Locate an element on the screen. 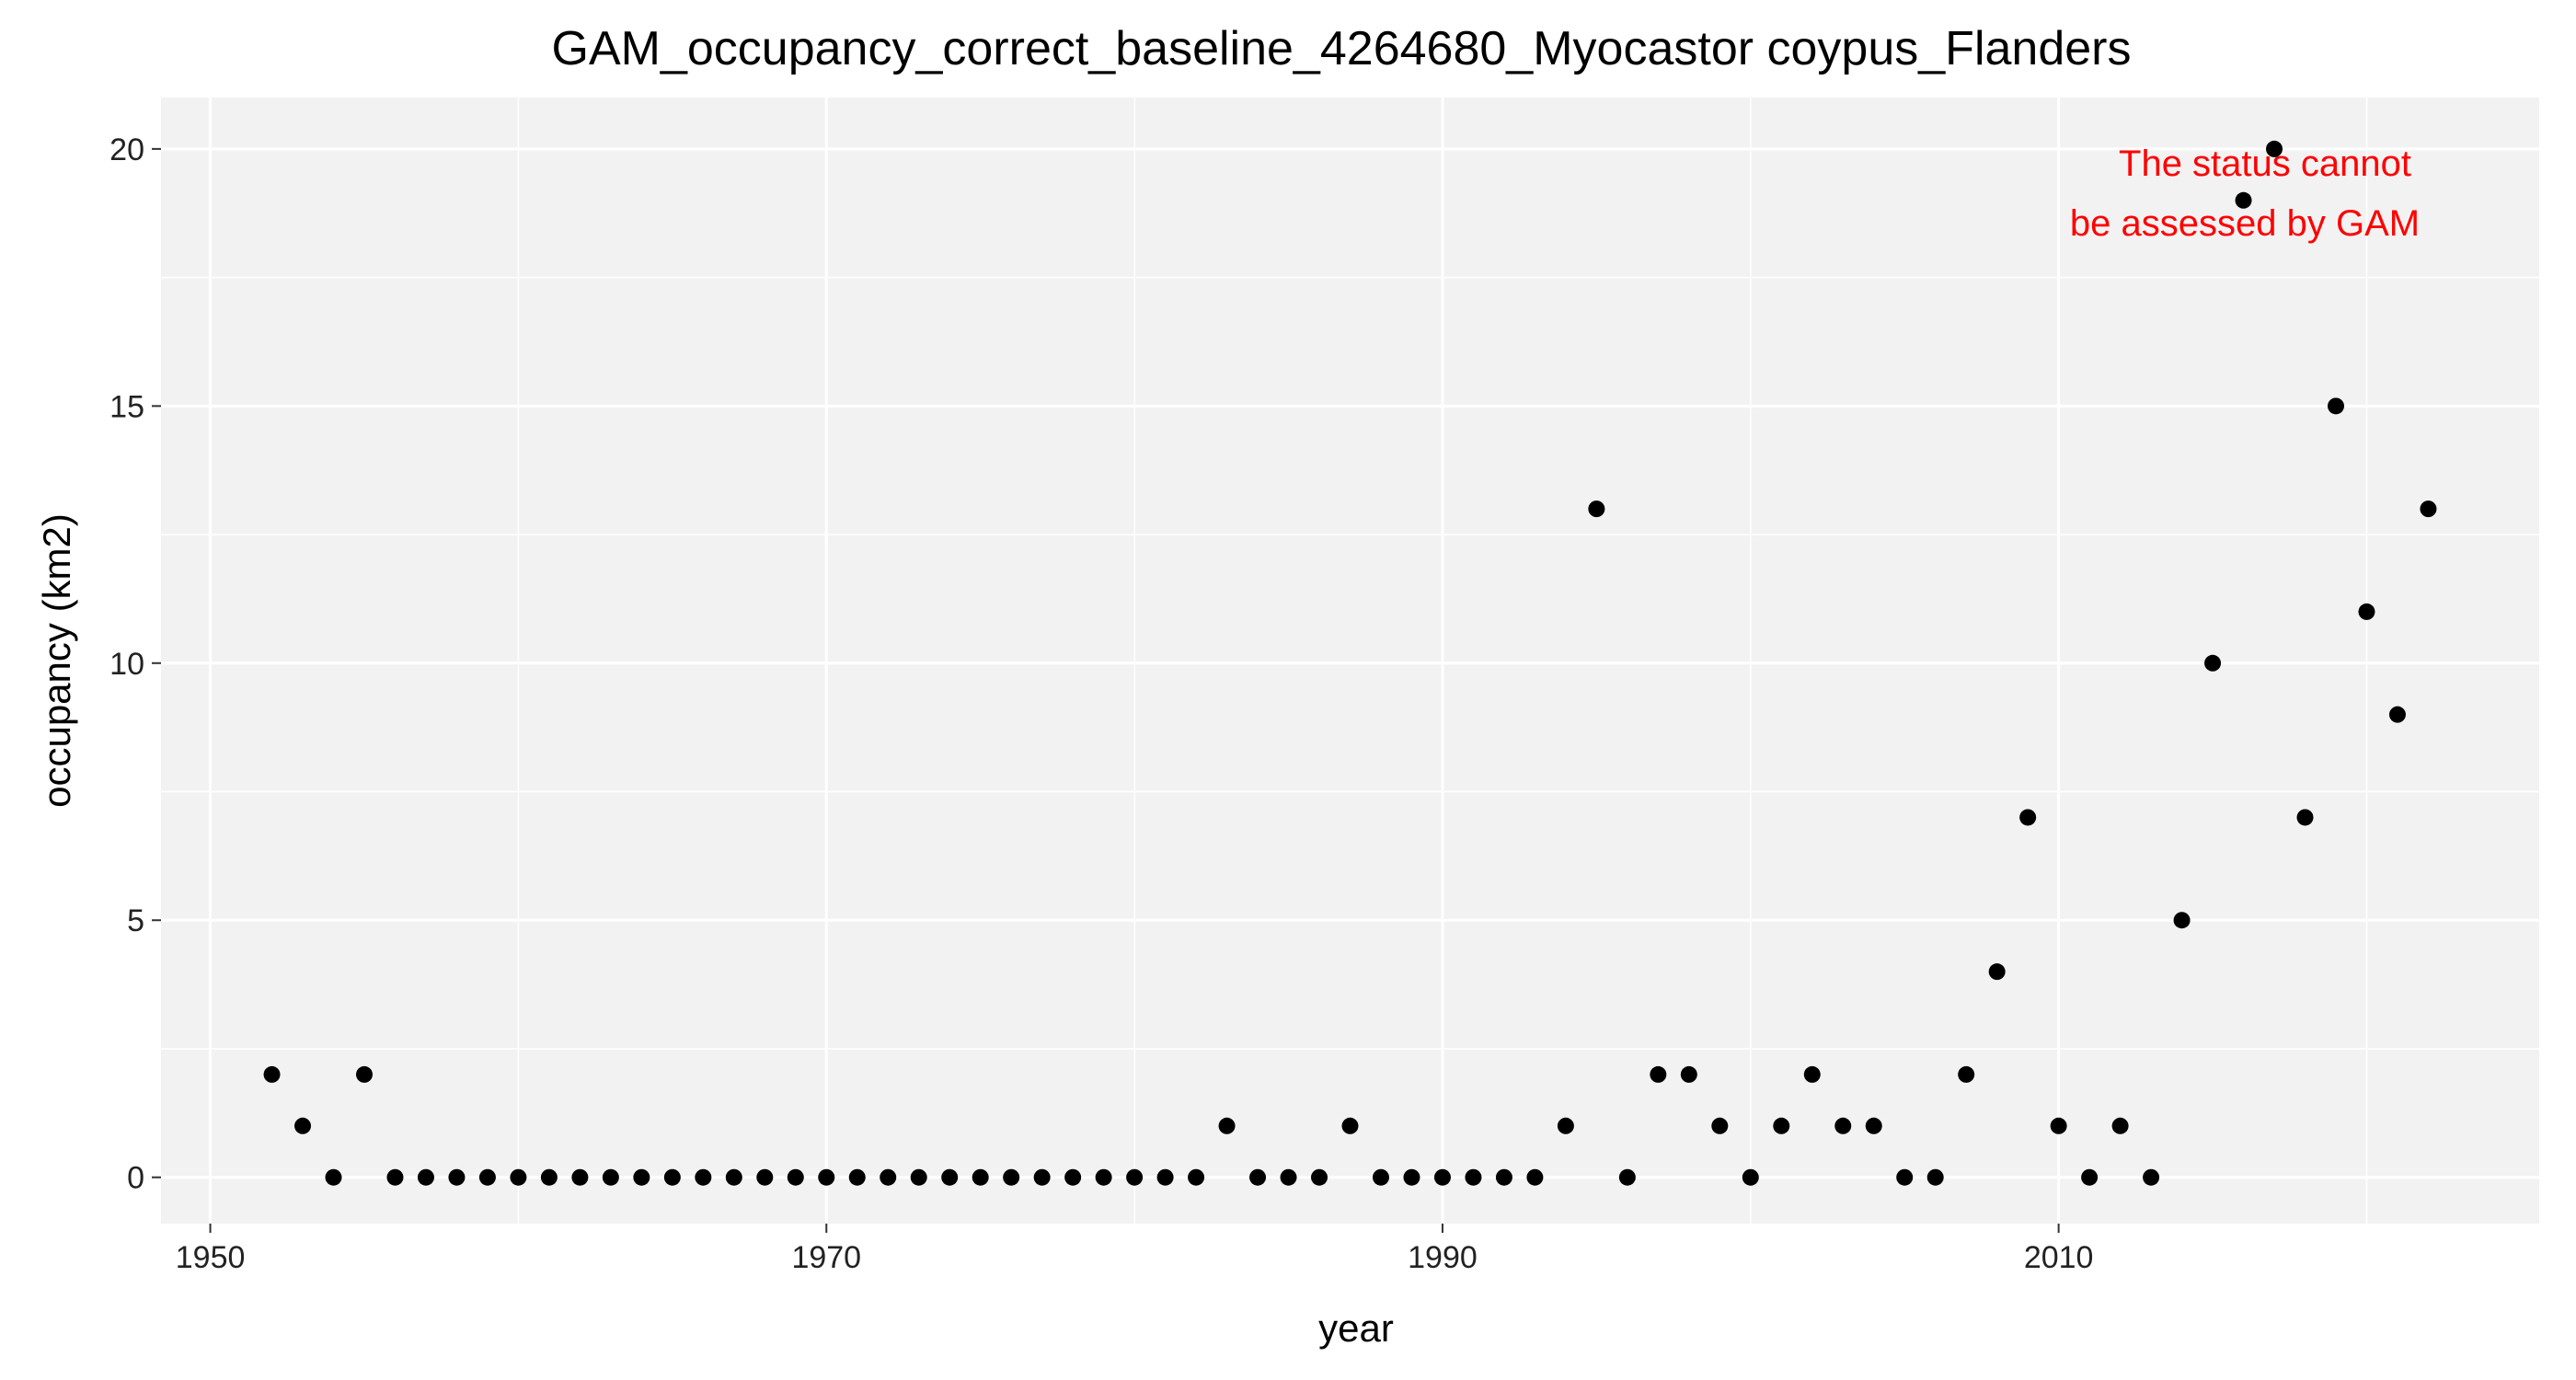 The height and width of the screenshot is (1380, 2576). x-tick-label: 1990 is located at coordinates (1443, 1257).